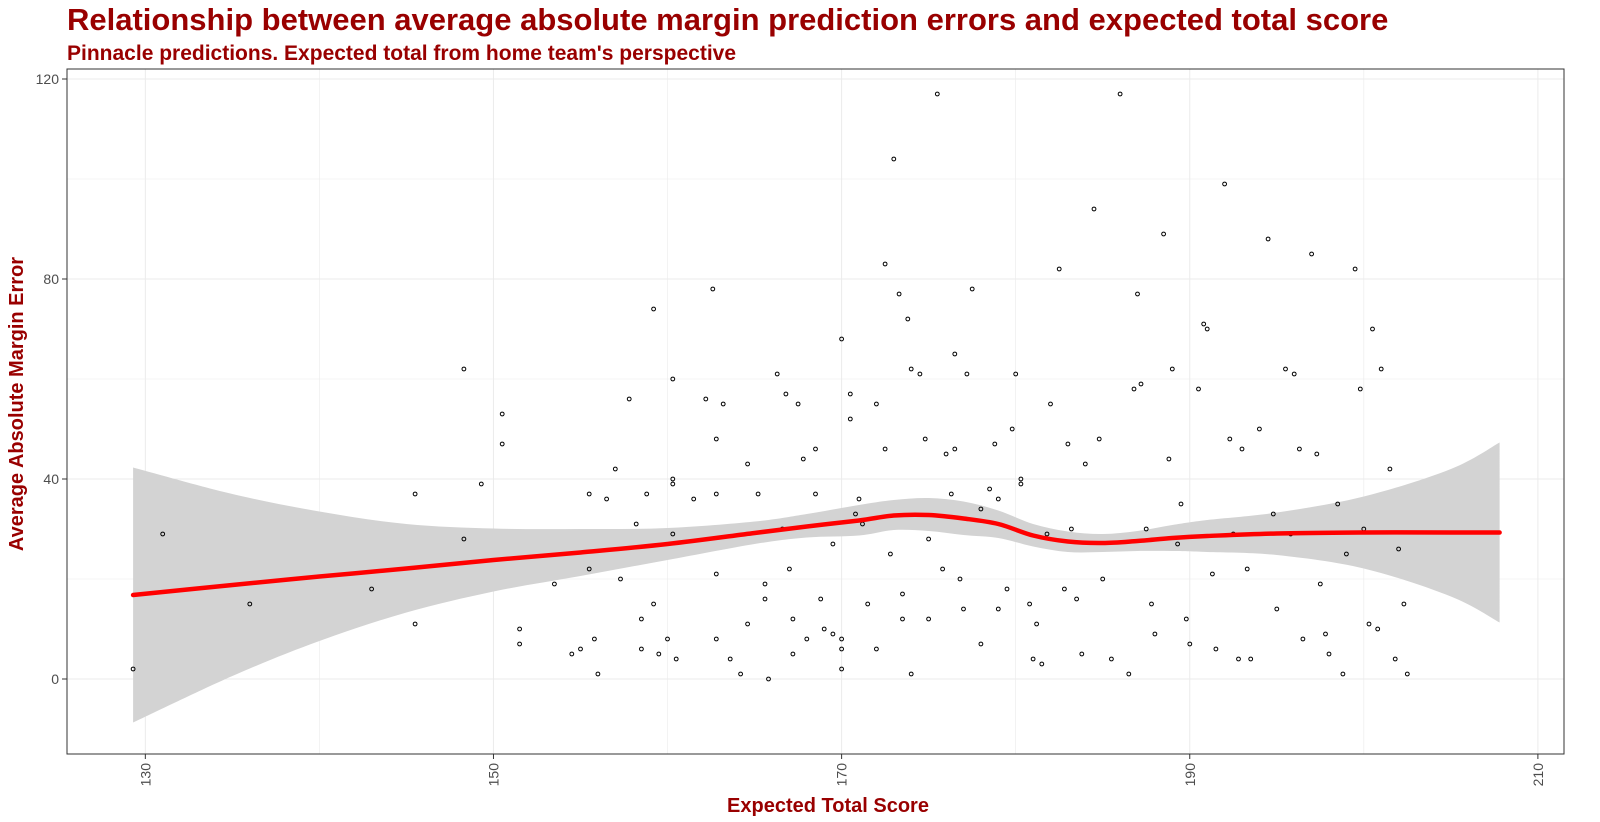 This screenshot has height=822, width=1600. What do you see at coordinates (1538, 775) in the screenshot?
I see `x-tick-label: 210` at bounding box center [1538, 775].